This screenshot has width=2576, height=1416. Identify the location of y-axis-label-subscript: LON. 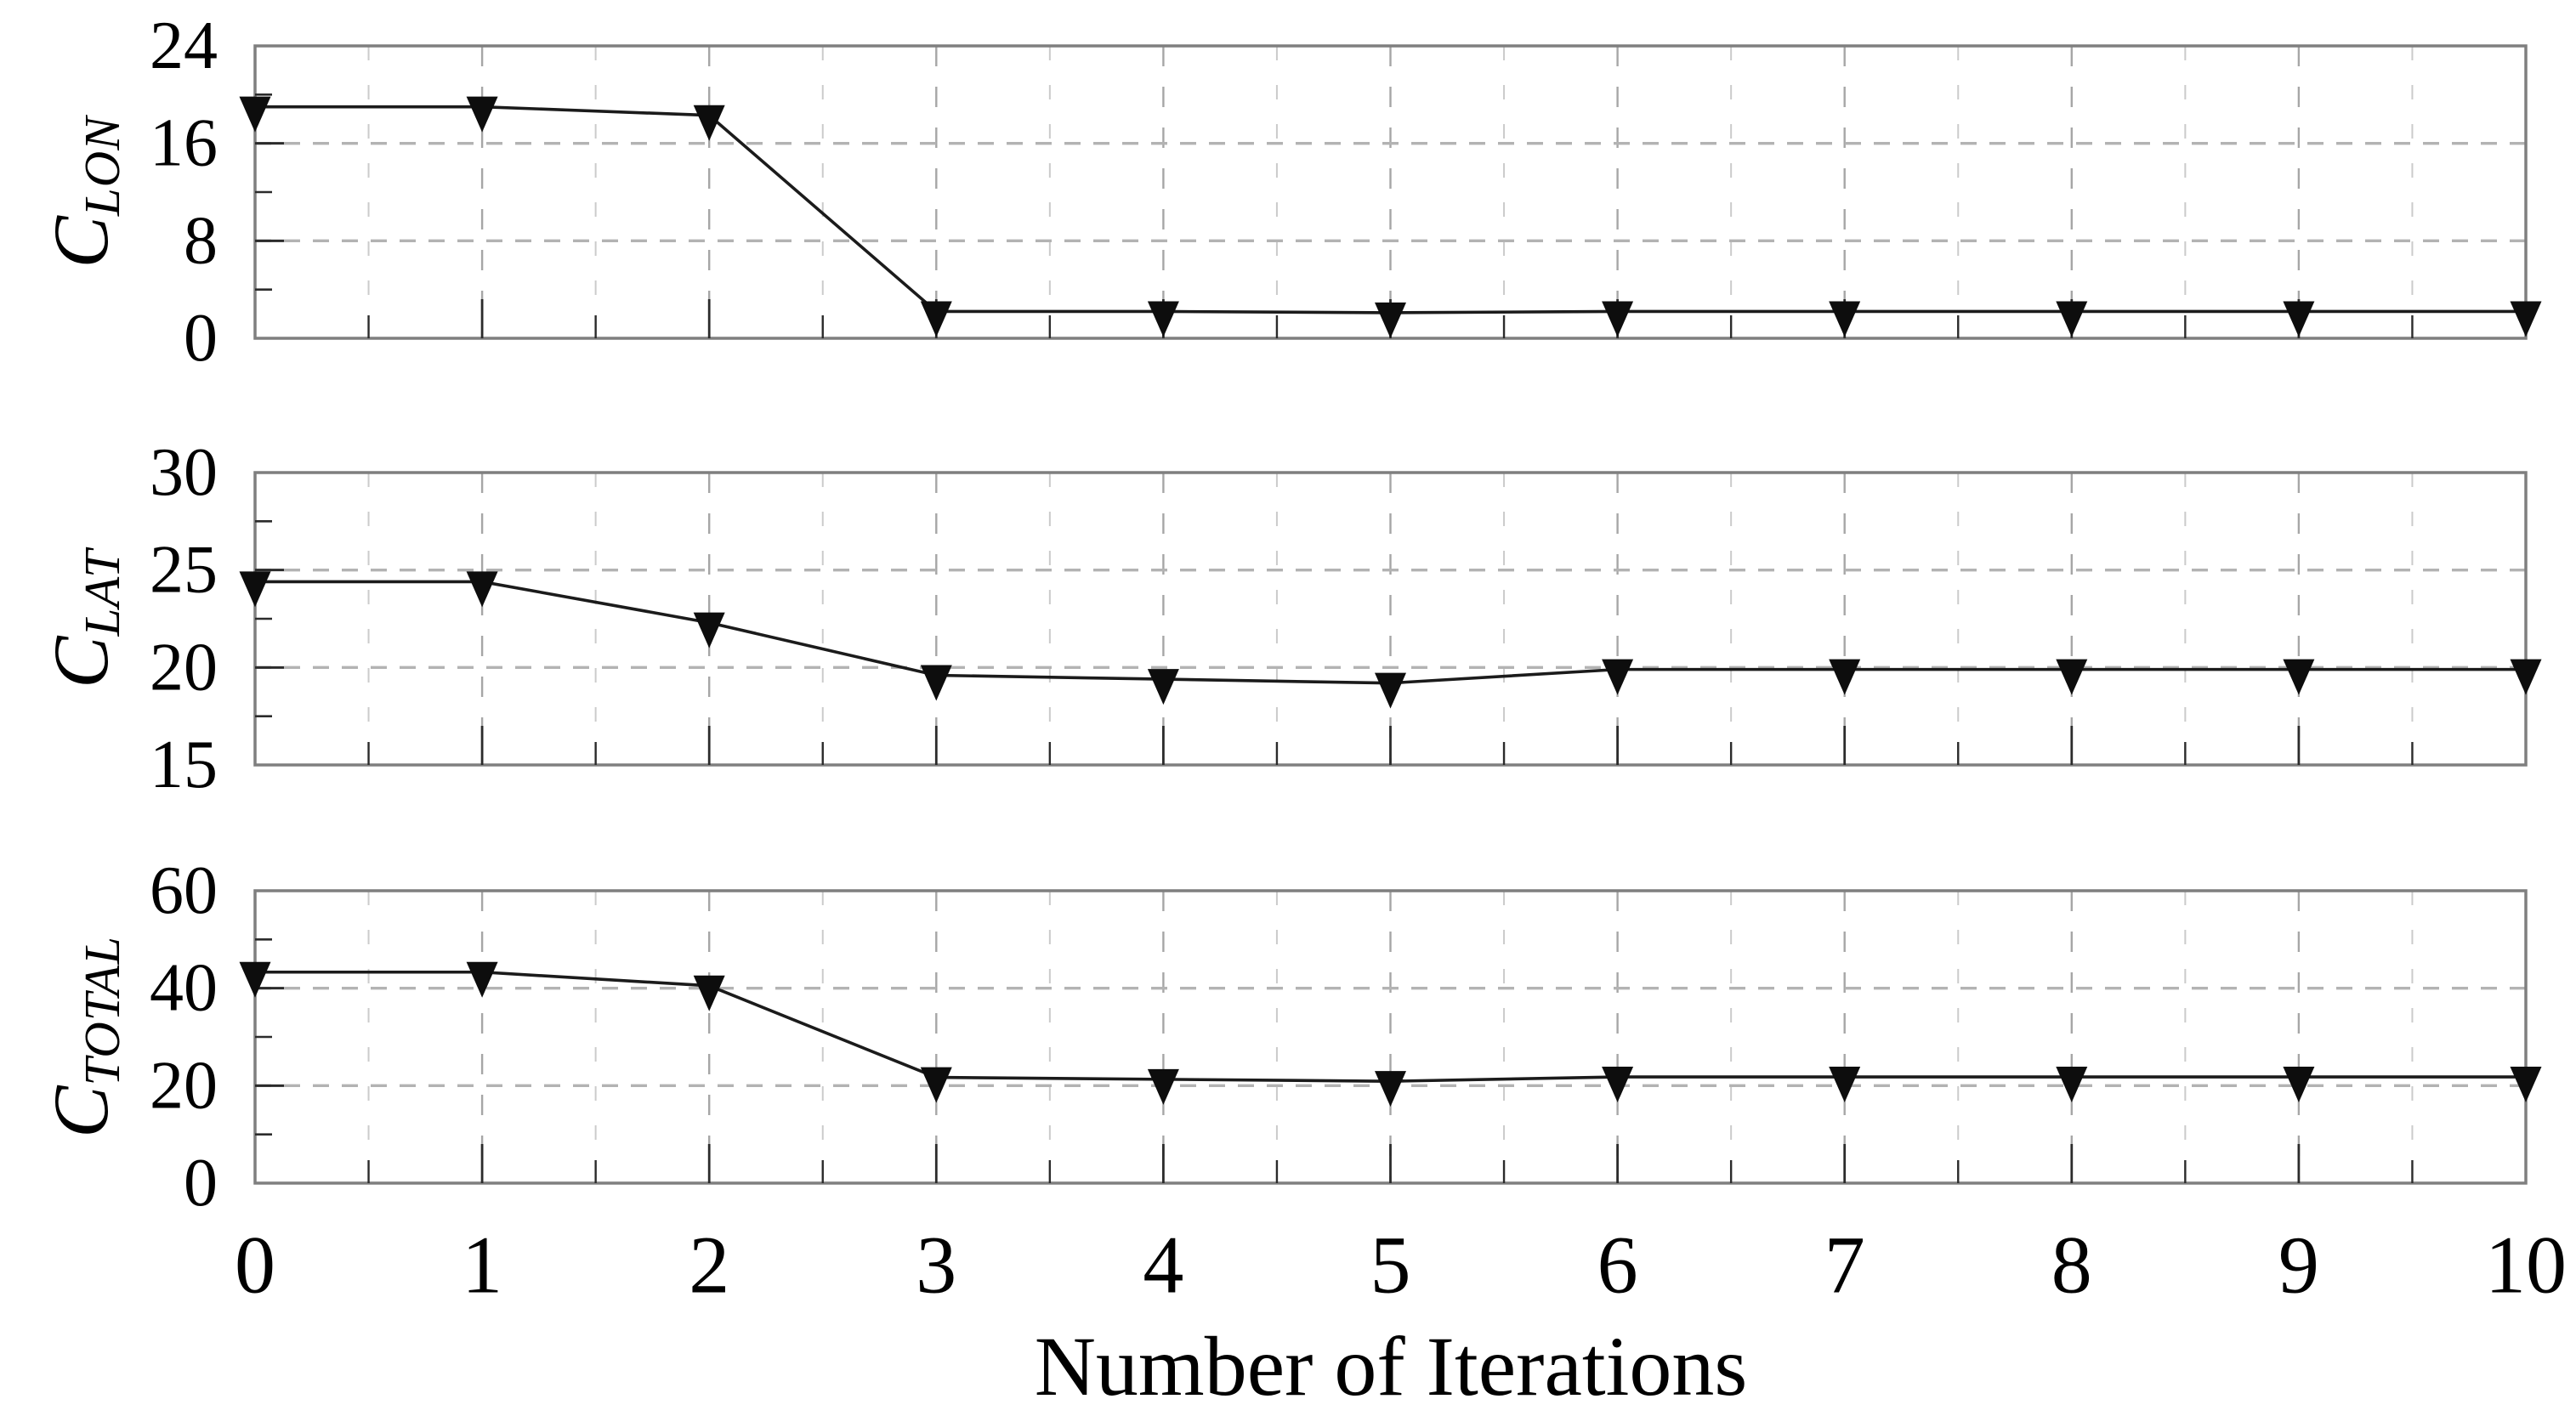
(103, 166).